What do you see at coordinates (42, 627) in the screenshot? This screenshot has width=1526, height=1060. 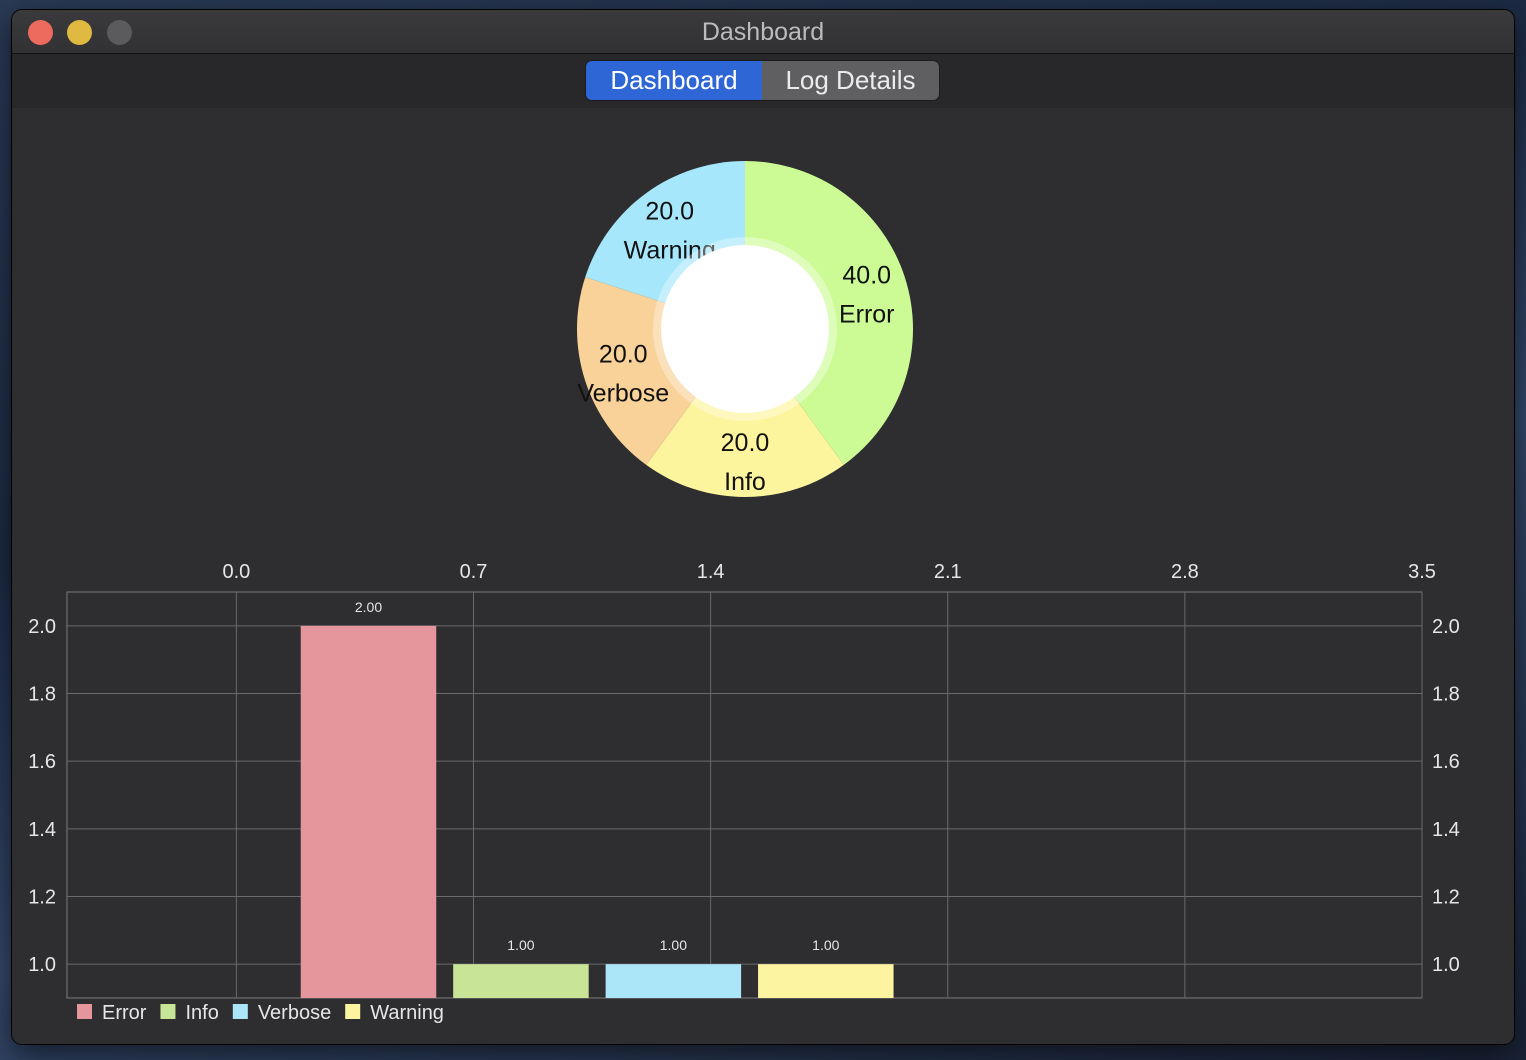 I see `y-tick-label-left: 2.0` at bounding box center [42, 627].